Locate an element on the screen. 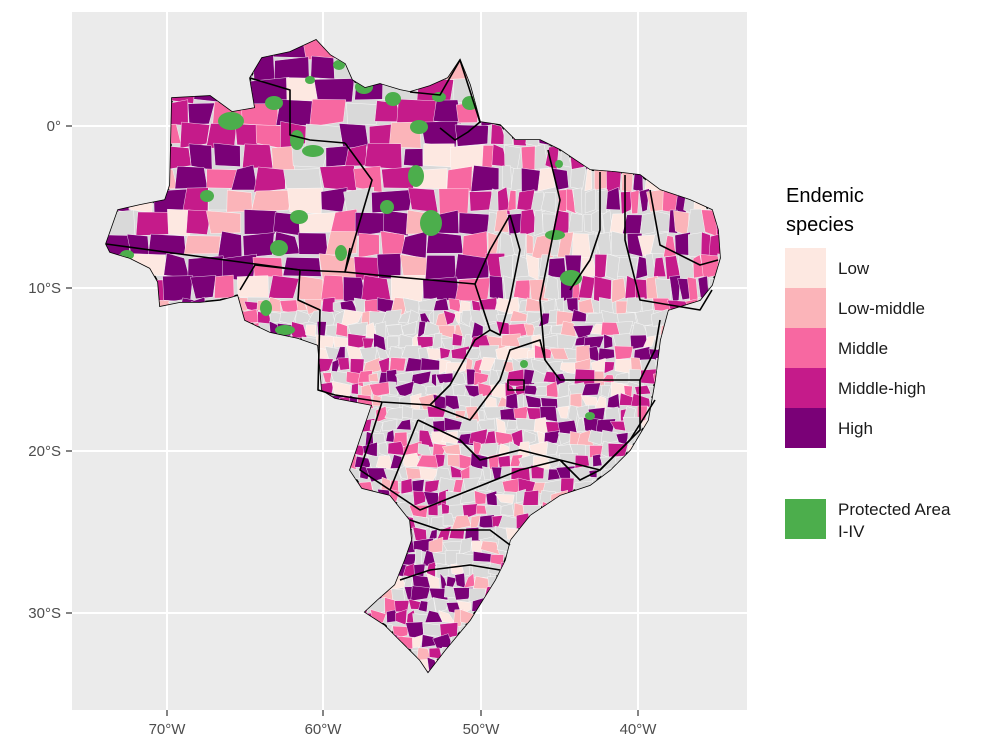  state-border-rr is located at coordinates (297, 110).